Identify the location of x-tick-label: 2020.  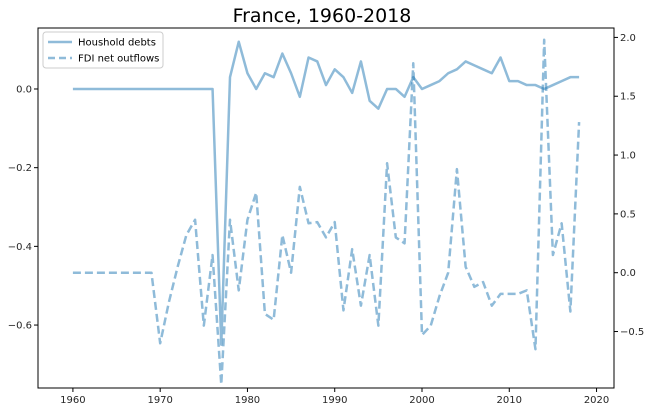
(596, 400).